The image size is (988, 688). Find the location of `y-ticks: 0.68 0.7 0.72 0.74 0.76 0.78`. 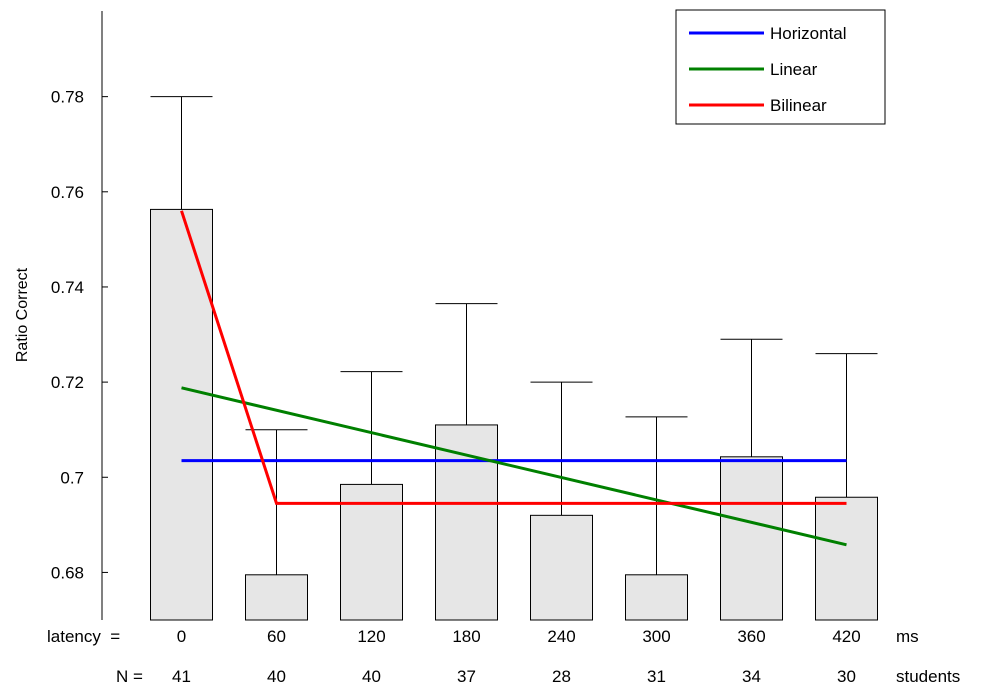

y-ticks: 0.68 0.7 0.72 0.74 0.76 0.78 is located at coordinates (79, 335).